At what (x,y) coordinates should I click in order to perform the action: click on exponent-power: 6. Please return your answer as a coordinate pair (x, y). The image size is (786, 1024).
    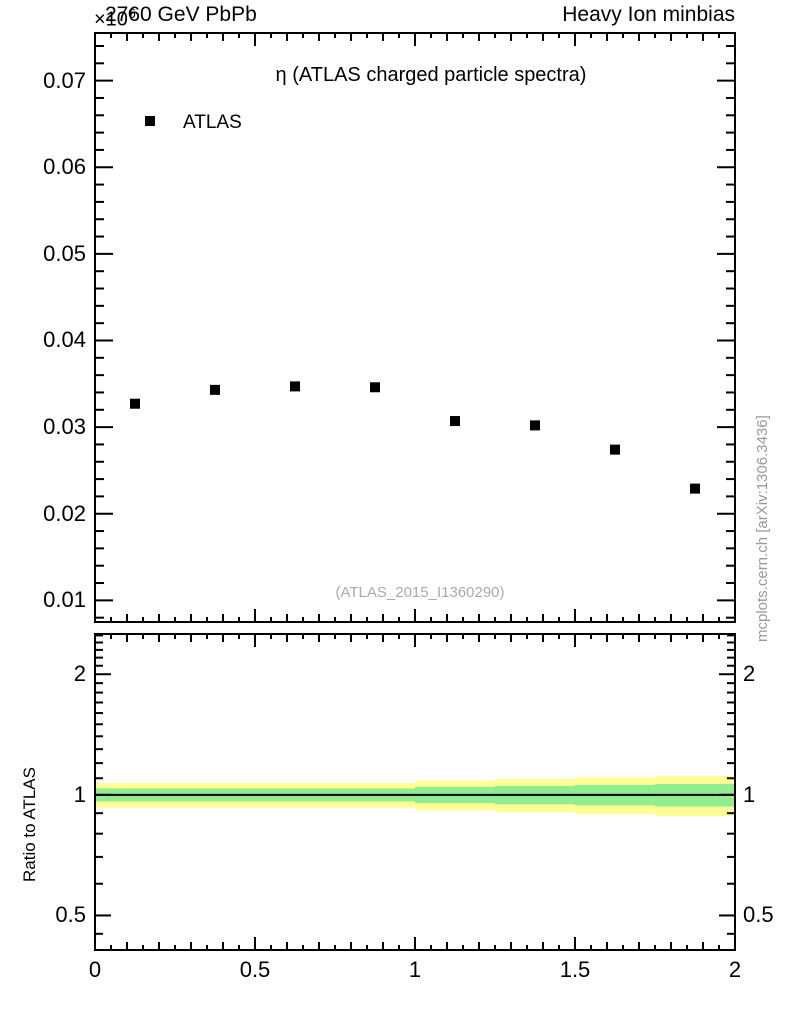
    Looking at the image, I should click on (131, 13).